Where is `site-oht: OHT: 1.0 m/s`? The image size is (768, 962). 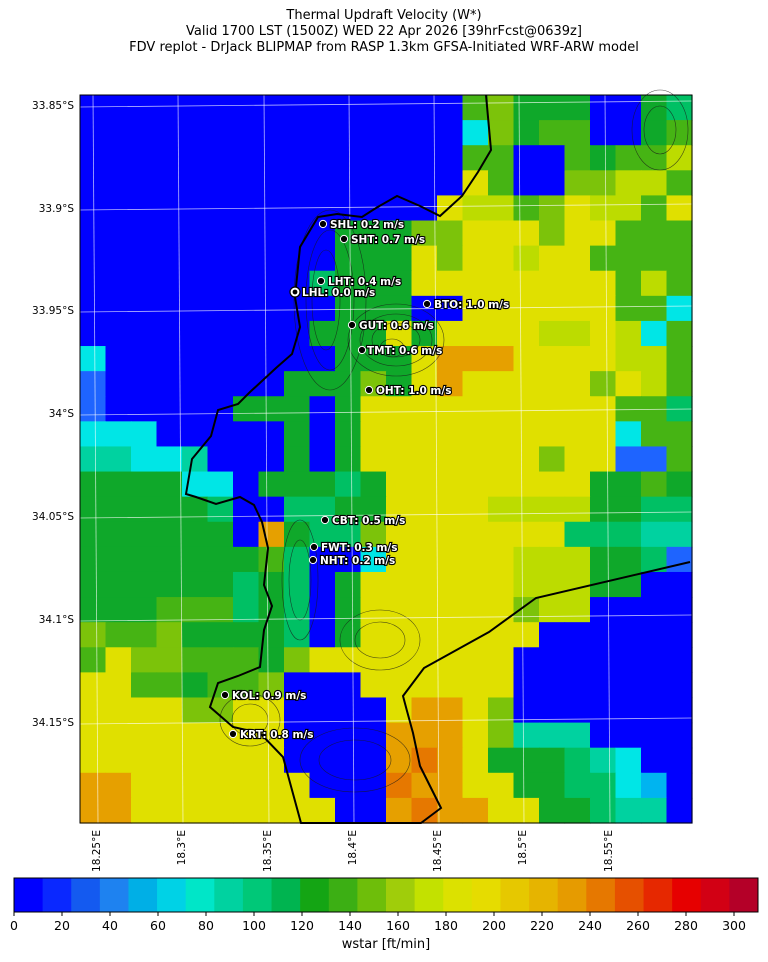
site-oht: OHT: 1.0 m/s is located at coordinates (408, 391).